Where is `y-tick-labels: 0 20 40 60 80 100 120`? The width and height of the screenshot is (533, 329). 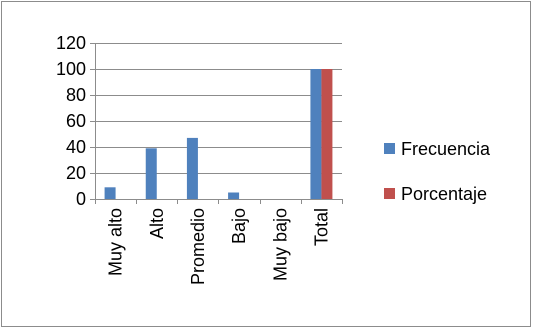 y-tick-labels: 0 20 40 60 80 100 120 is located at coordinates (71, 121).